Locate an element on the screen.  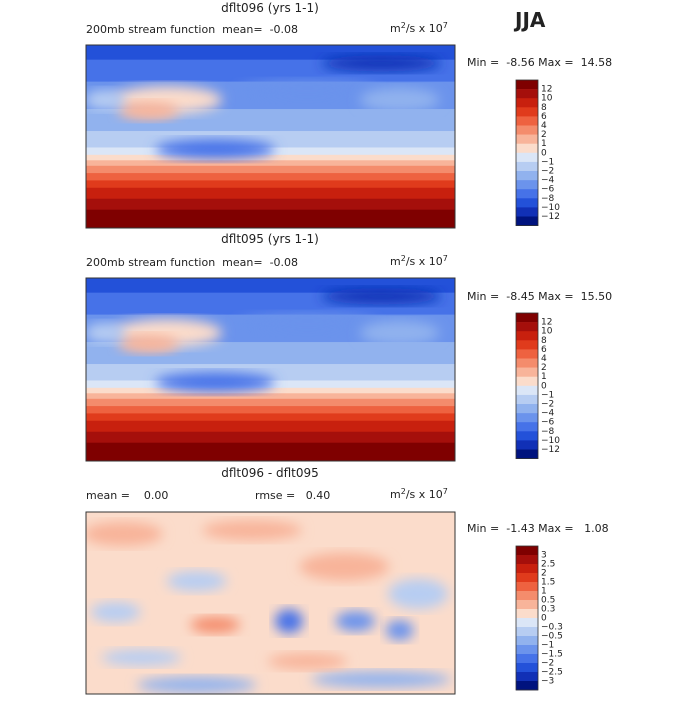
map is located at coordinates (270, 136).